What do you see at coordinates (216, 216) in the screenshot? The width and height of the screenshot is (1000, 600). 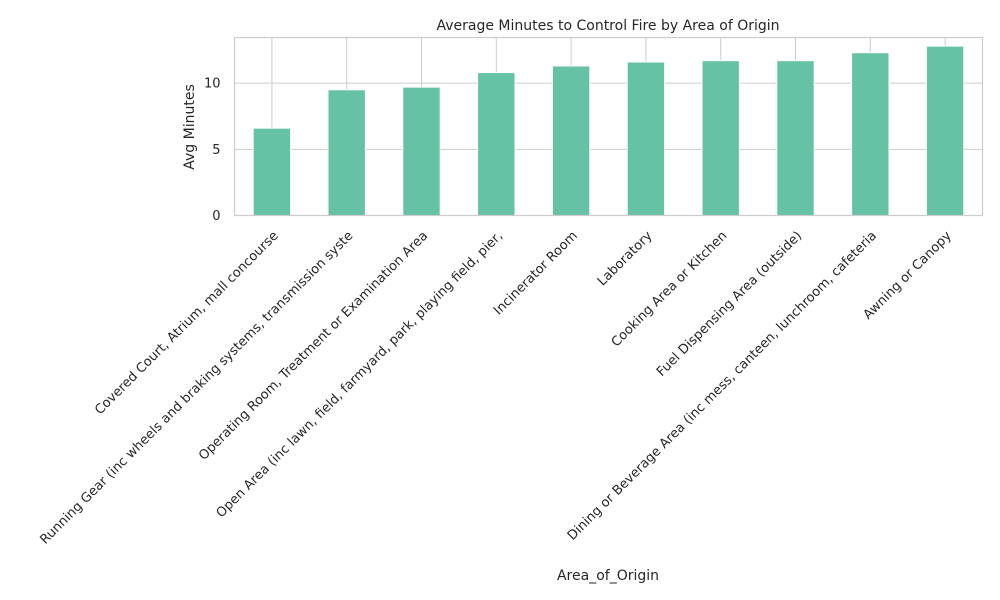 I see `y-tick-label: 0` at bounding box center [216, 216].